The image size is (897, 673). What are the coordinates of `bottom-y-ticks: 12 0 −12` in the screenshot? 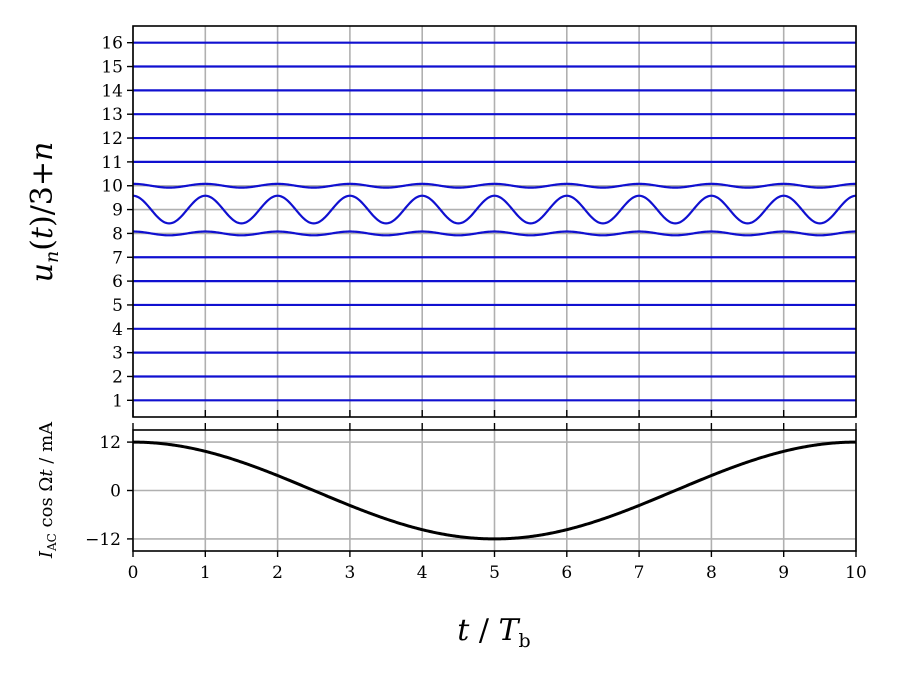 It's located at (109, 491).